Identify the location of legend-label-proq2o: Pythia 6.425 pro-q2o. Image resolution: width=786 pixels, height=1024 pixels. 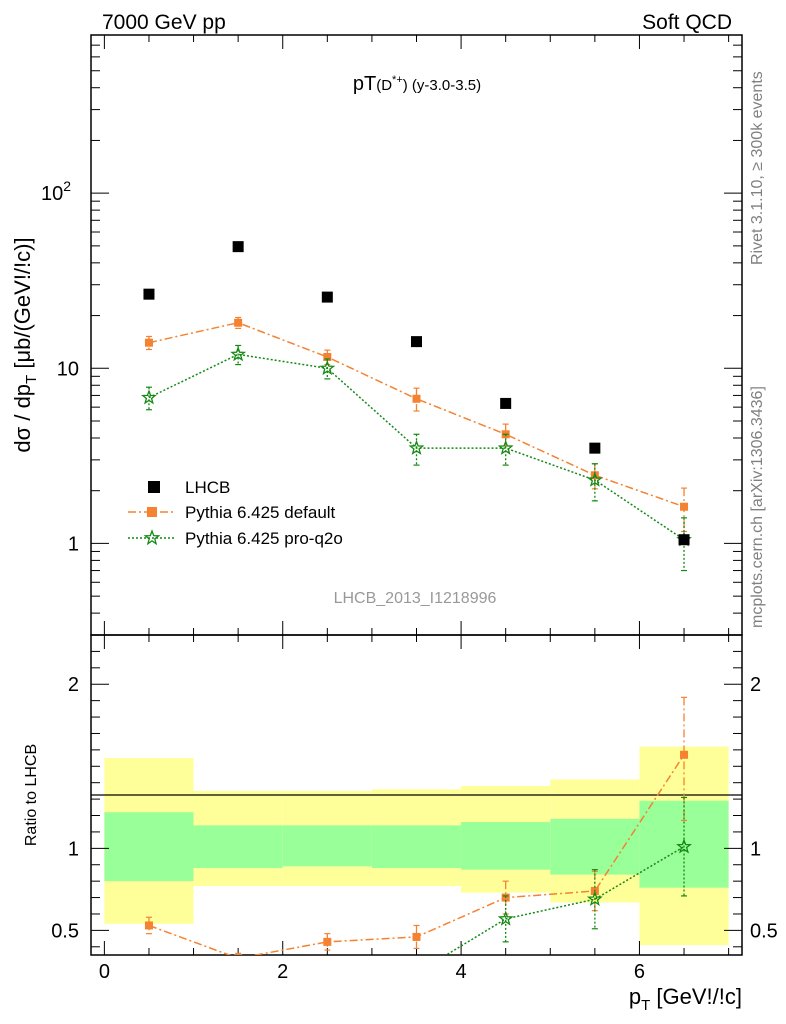
(264, 538).